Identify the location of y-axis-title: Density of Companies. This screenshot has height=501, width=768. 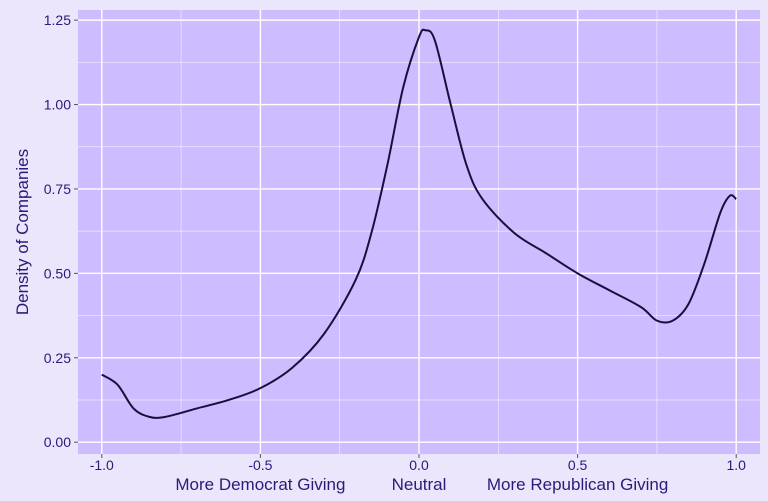
(22, 232).